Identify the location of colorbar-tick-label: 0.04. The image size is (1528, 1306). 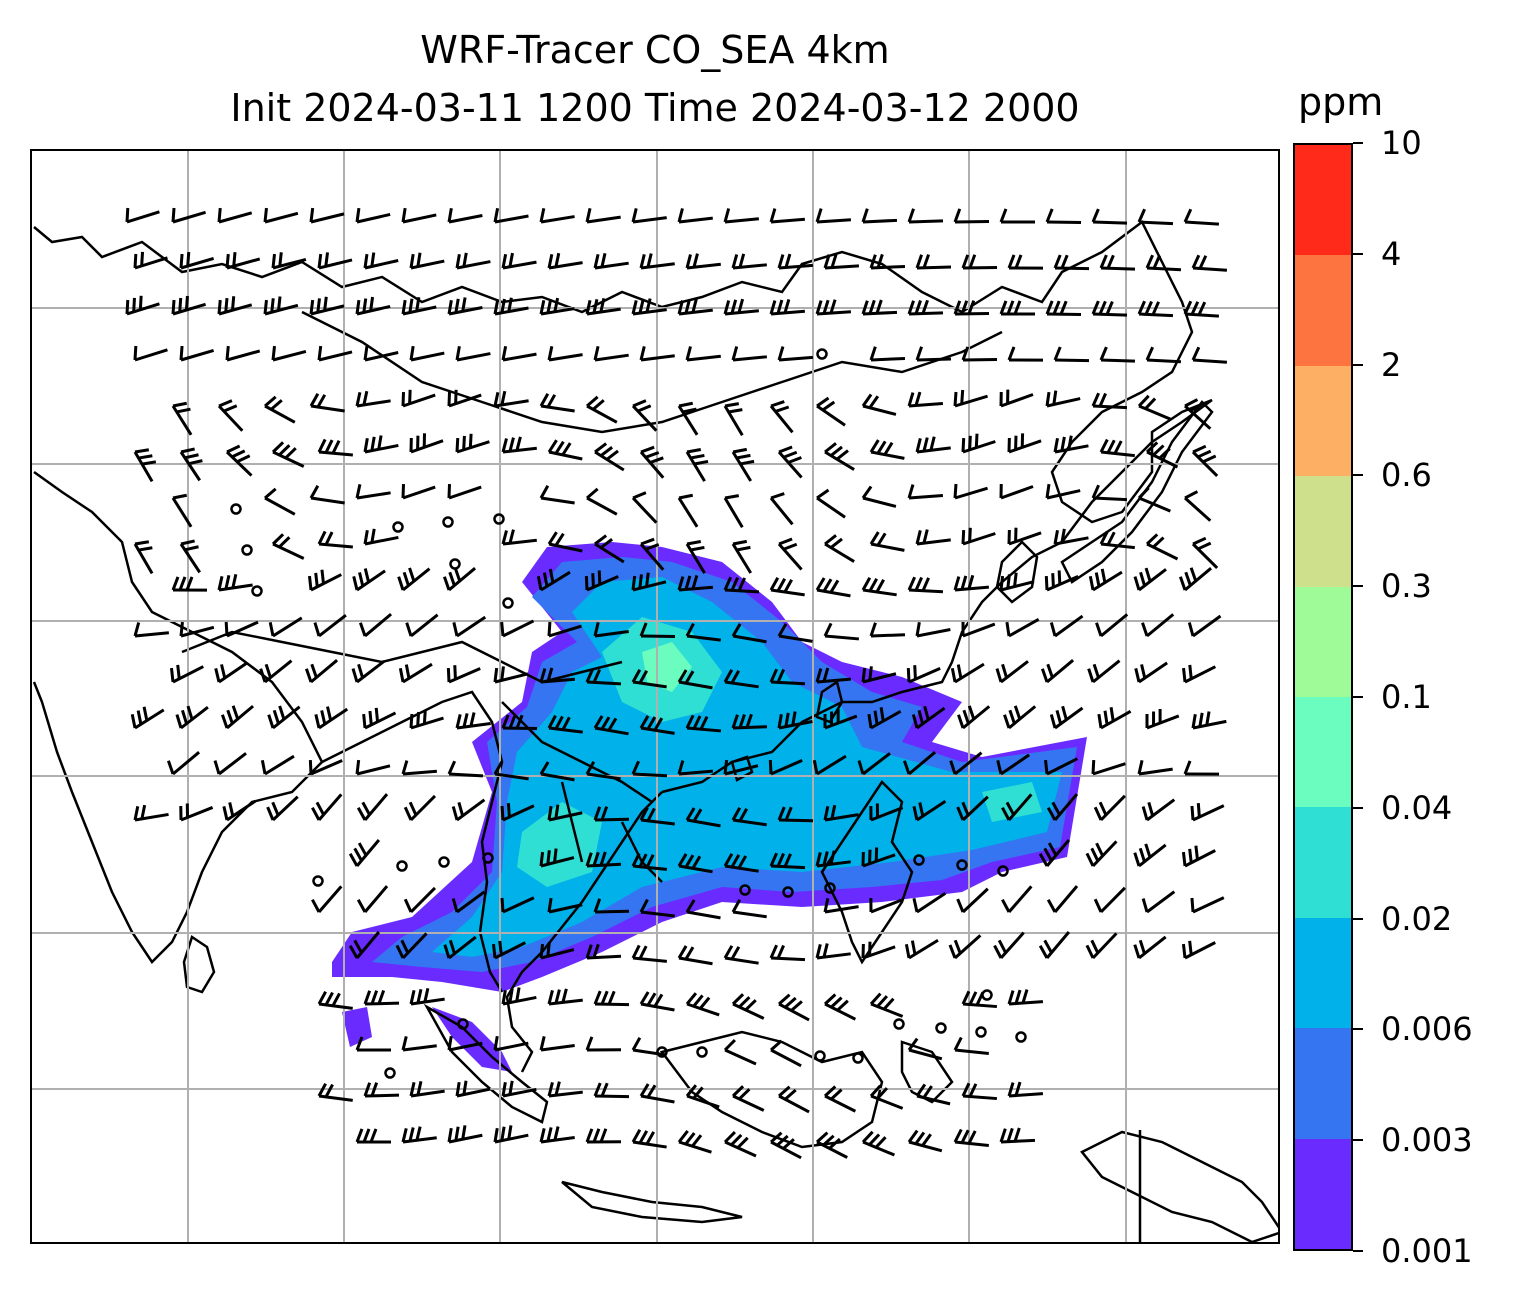
(1417, 807).